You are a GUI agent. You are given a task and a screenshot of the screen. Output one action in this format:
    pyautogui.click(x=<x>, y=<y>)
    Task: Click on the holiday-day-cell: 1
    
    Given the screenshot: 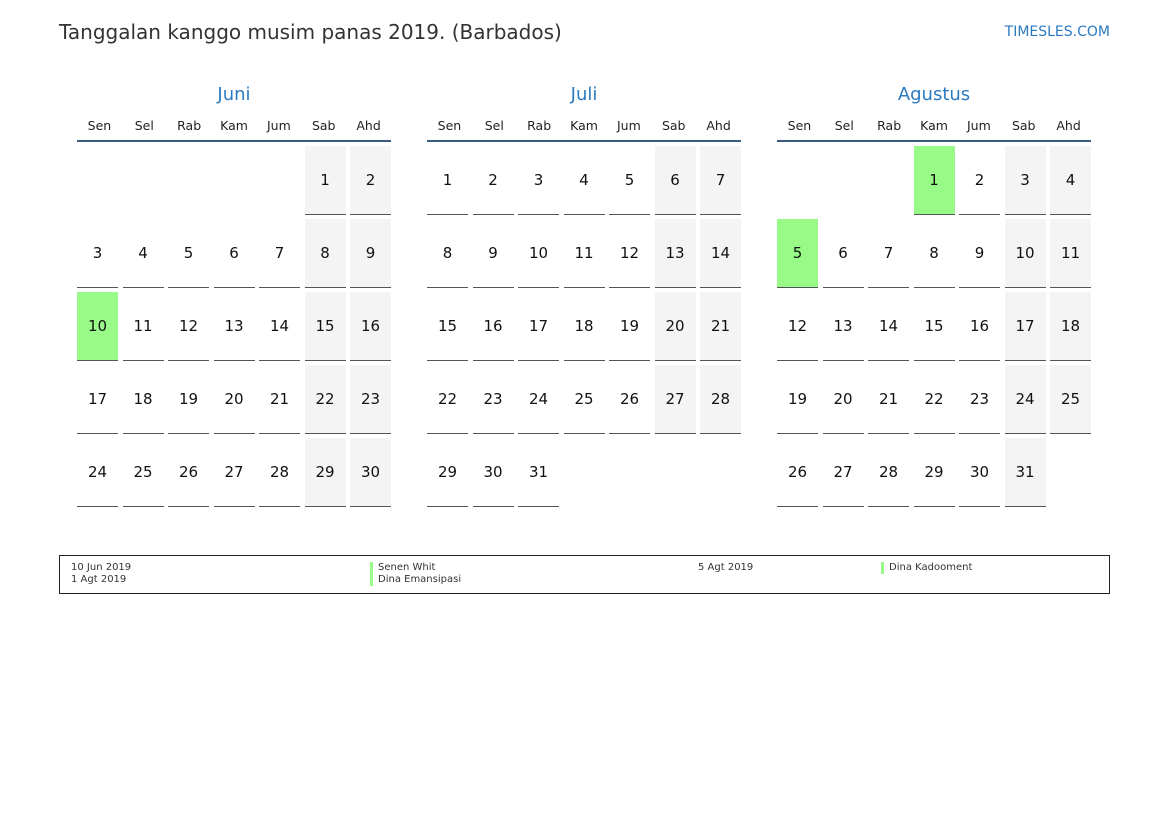 What is the action you would take?
    pyautogui.click(x=934, y=180)
    